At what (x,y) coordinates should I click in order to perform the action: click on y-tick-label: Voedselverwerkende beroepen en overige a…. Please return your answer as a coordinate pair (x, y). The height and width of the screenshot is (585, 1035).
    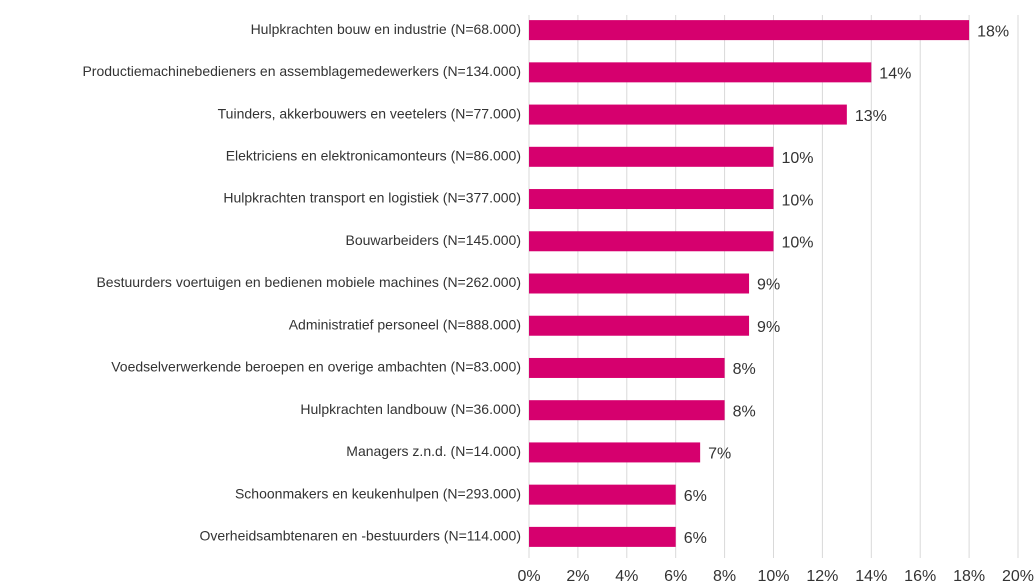
    Looking at the image, I should click on (316, 367).